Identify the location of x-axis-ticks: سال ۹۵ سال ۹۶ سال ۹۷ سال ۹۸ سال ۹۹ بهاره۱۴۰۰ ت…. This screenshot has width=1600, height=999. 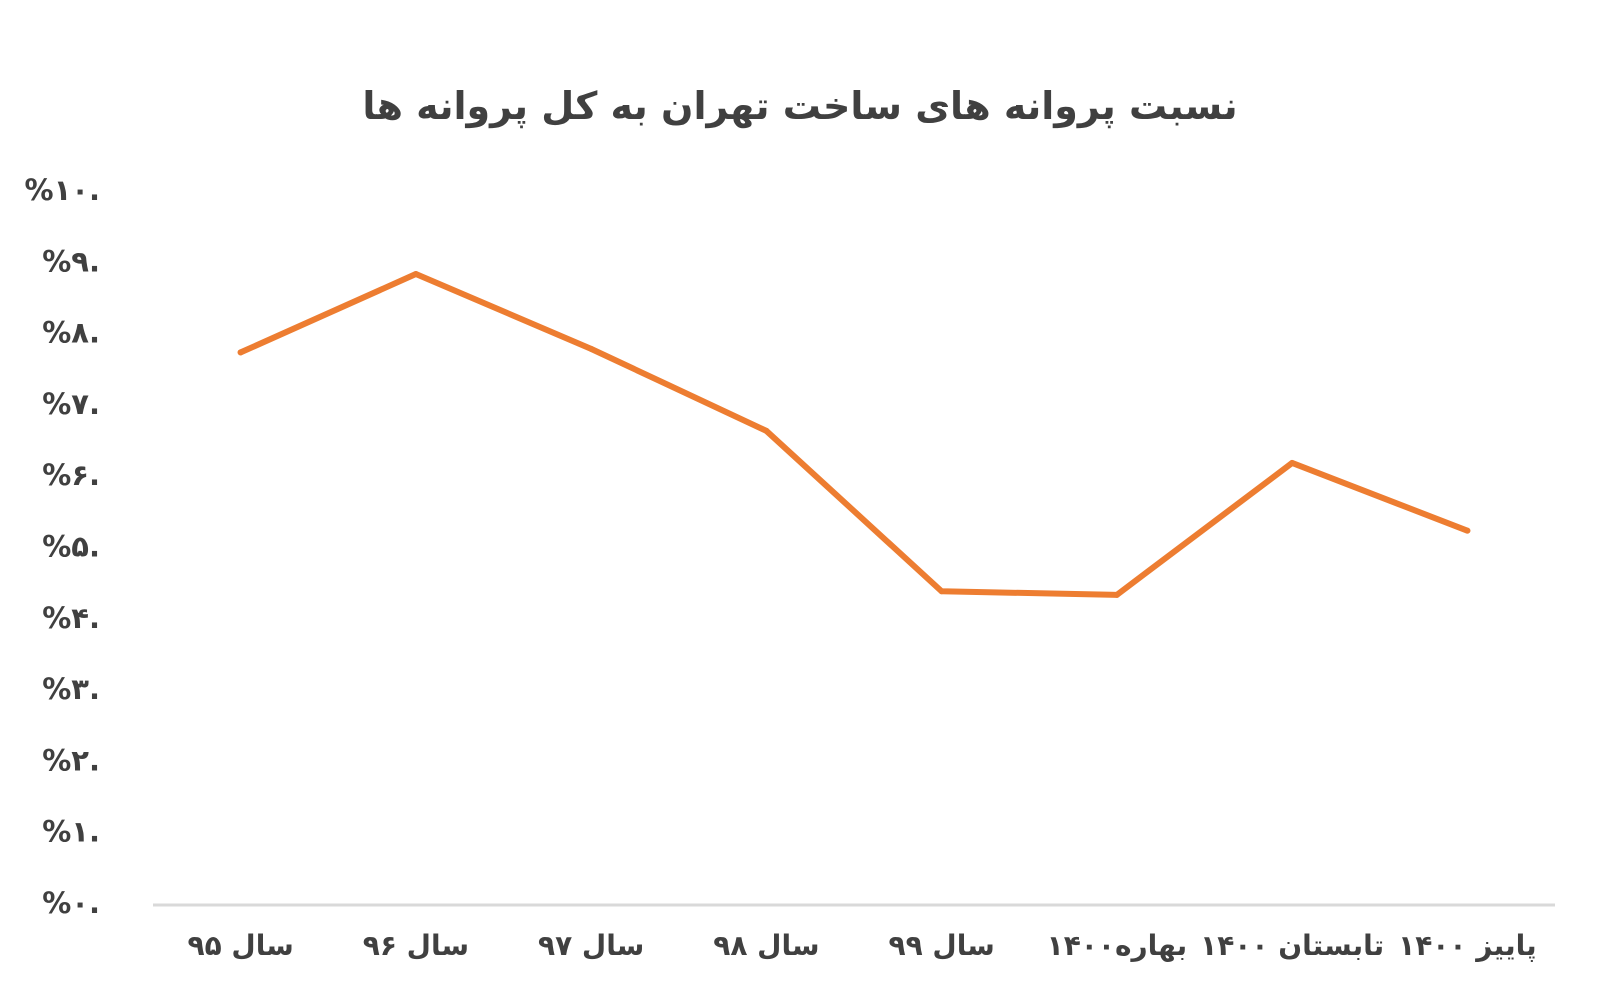
(861, 945).